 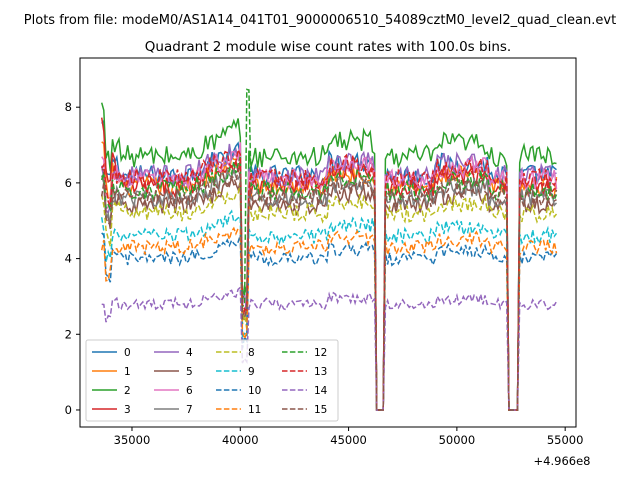 I want to click on y-tick-label: 8, so click(x=68, y=107).